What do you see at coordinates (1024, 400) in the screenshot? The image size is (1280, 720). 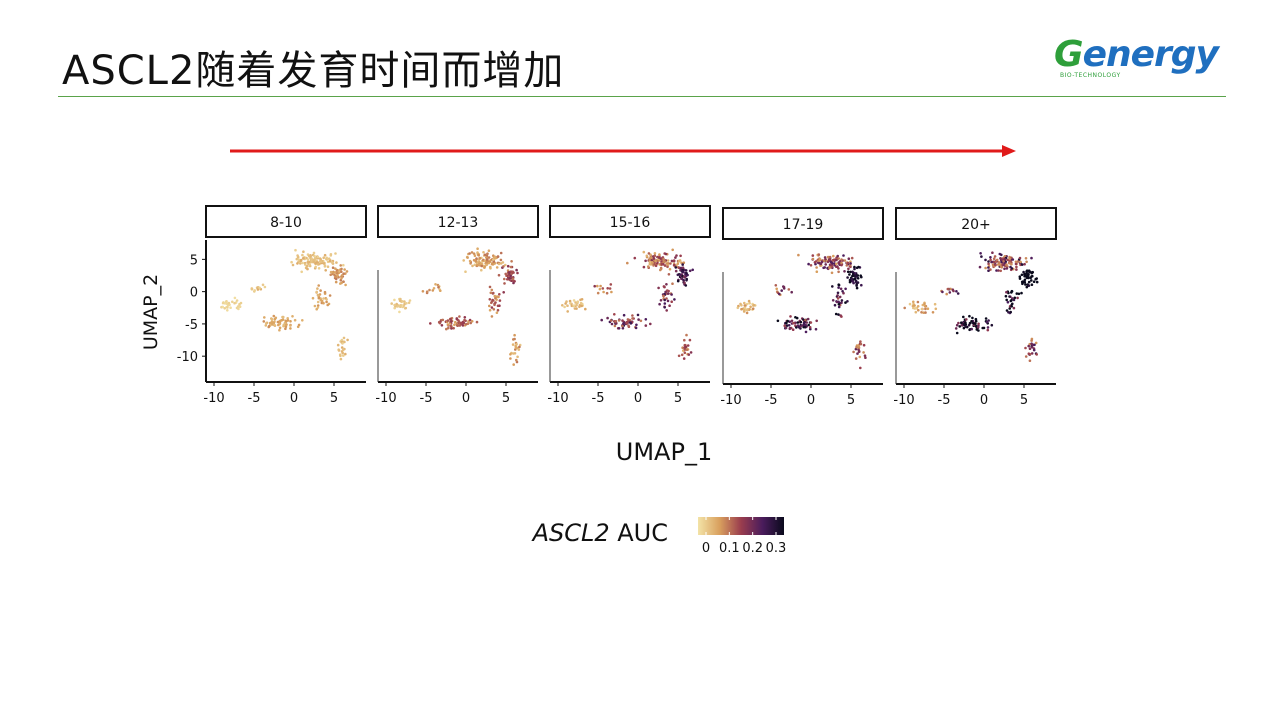 I see `x-tick-label: 5` at bounding box center [1024, 400].